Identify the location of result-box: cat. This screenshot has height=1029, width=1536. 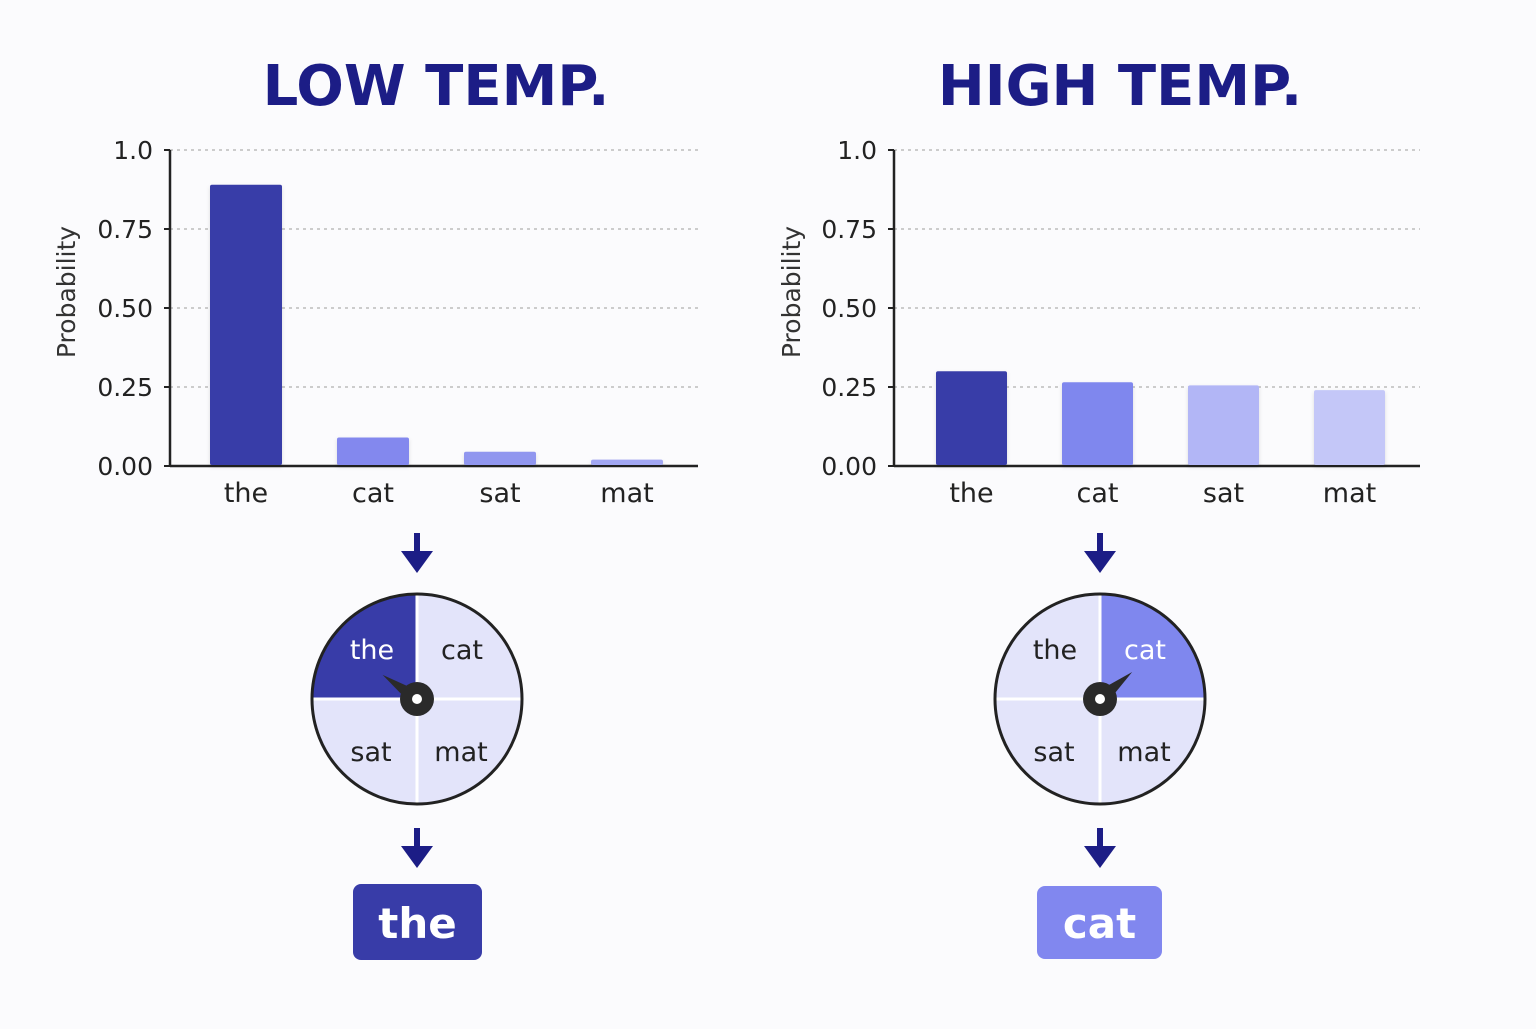
(1099, 922).